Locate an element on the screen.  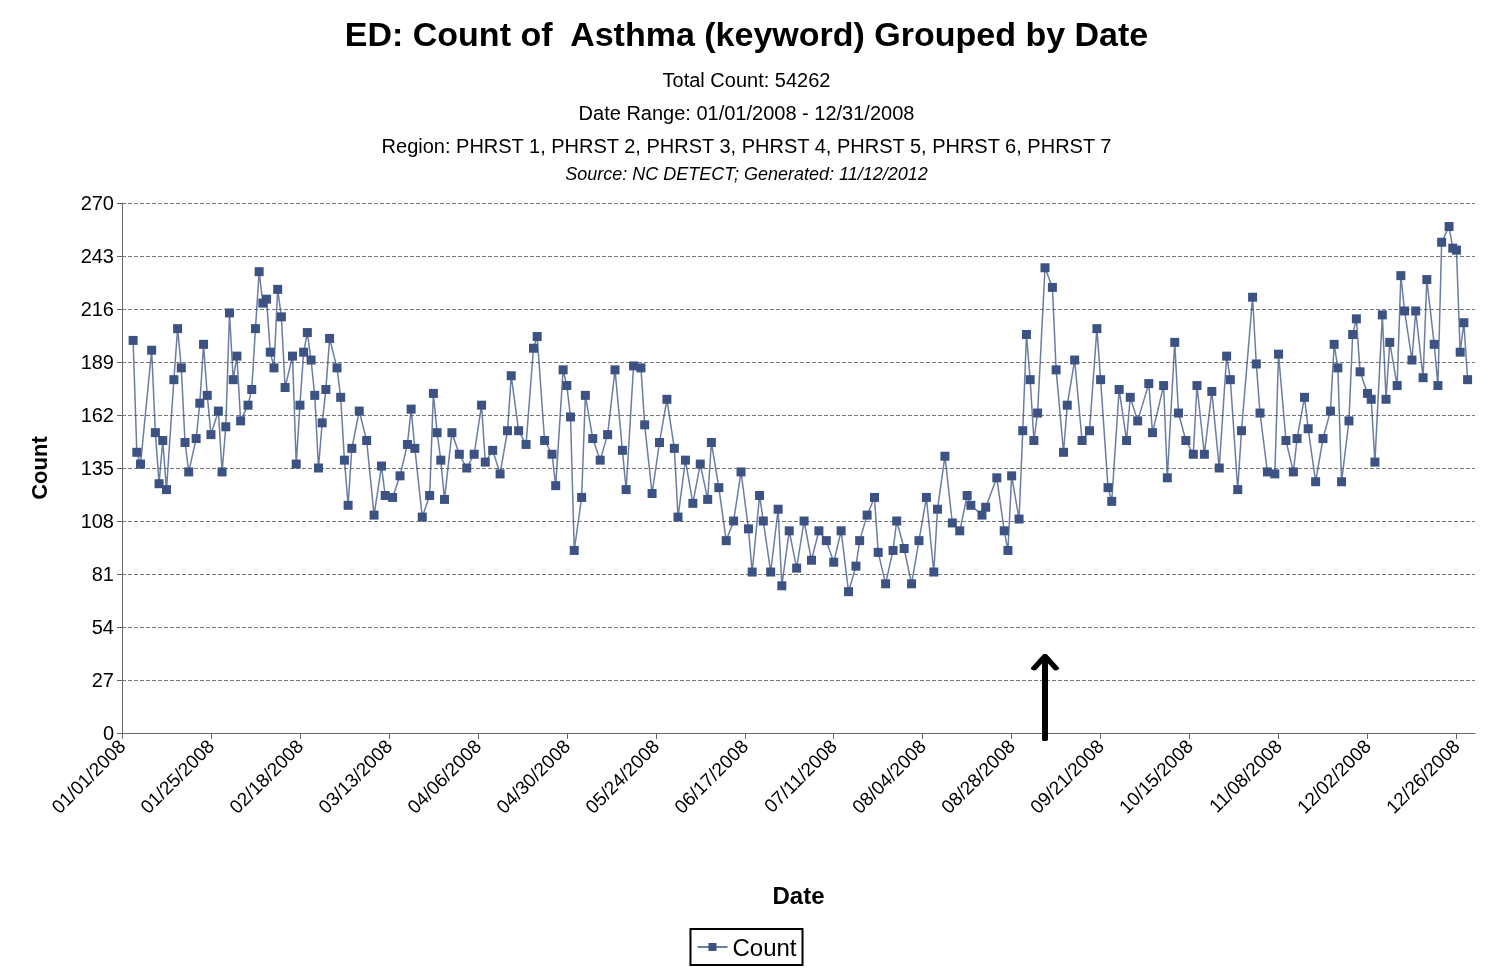
y-tick-label: 135 is located at coordinates (97, 468).